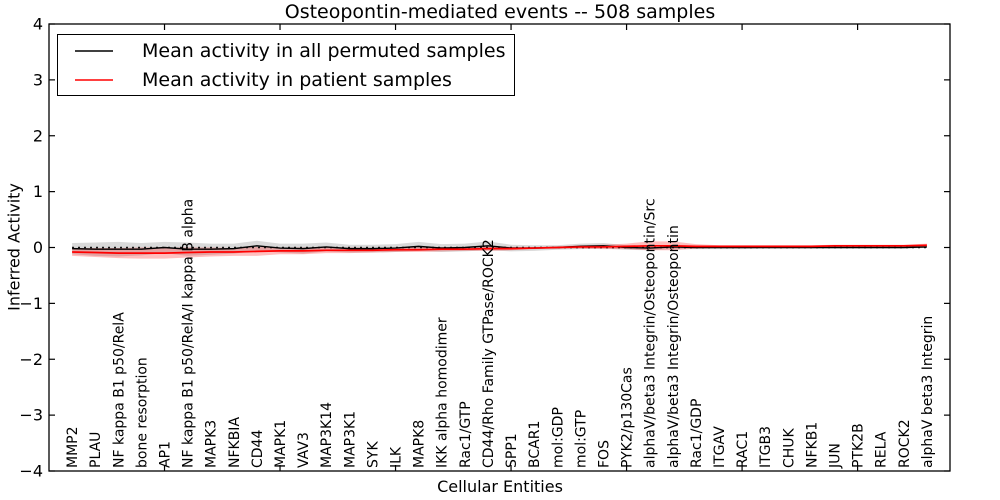 This screenshot has height=500, width=1000. I want to click on patient-mean-line, so click(499, 249).